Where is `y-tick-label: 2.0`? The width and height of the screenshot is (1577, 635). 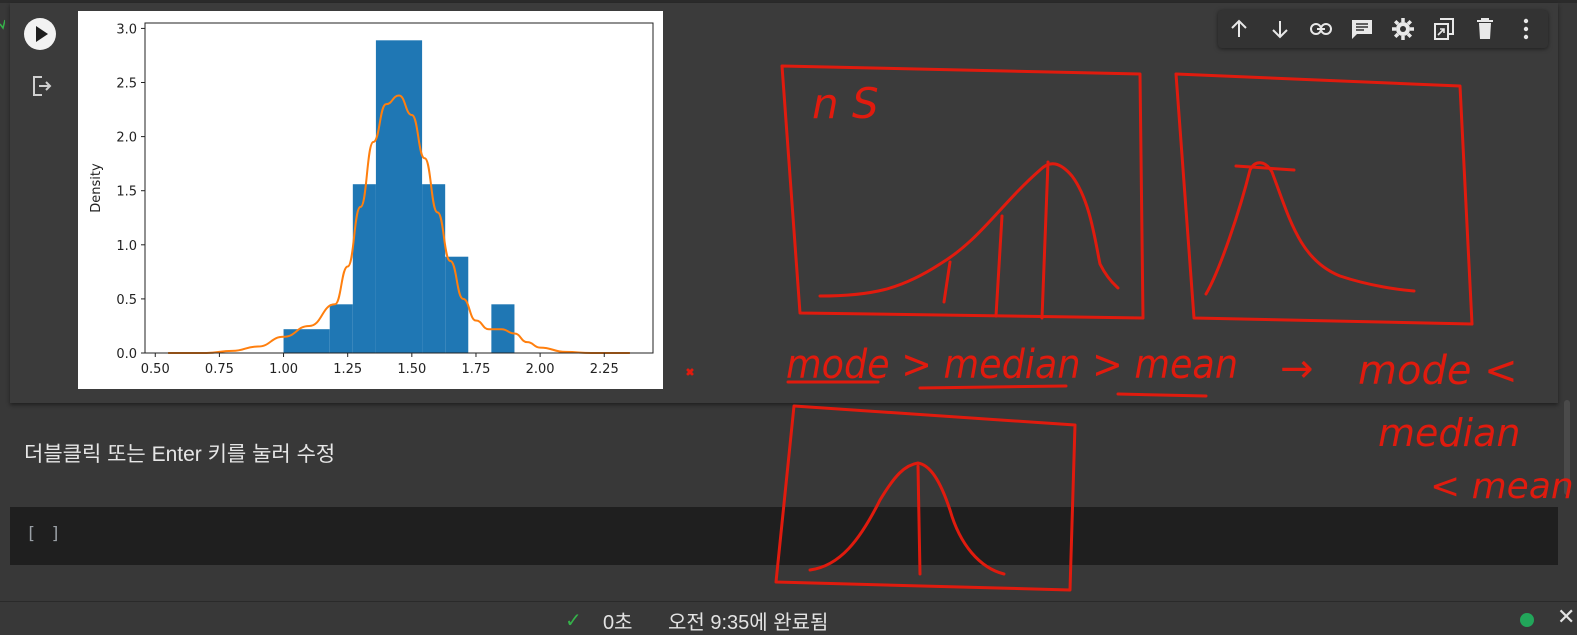 y-tick-label: 2.0 is located at coordinates (126, 138).